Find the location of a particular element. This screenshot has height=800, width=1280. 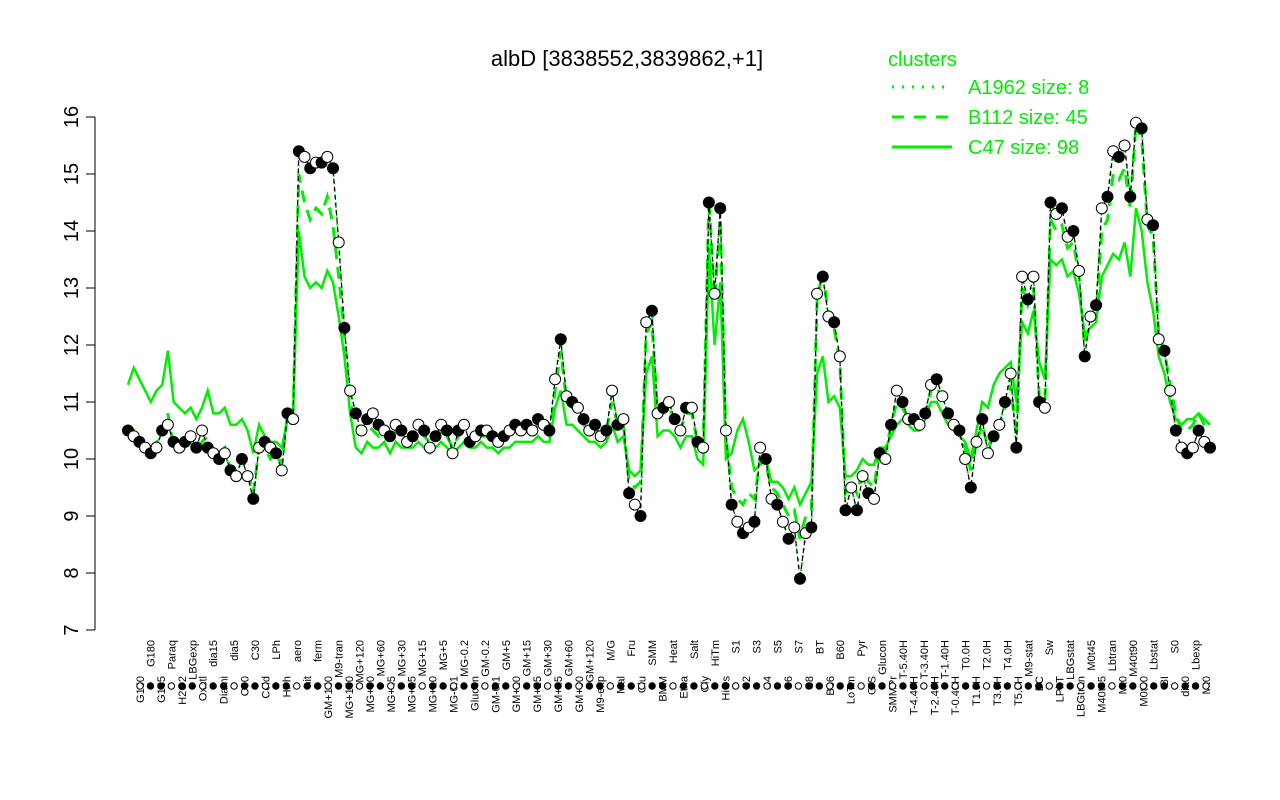

x-tick-label: S5 is located at coordinates (779, 646).